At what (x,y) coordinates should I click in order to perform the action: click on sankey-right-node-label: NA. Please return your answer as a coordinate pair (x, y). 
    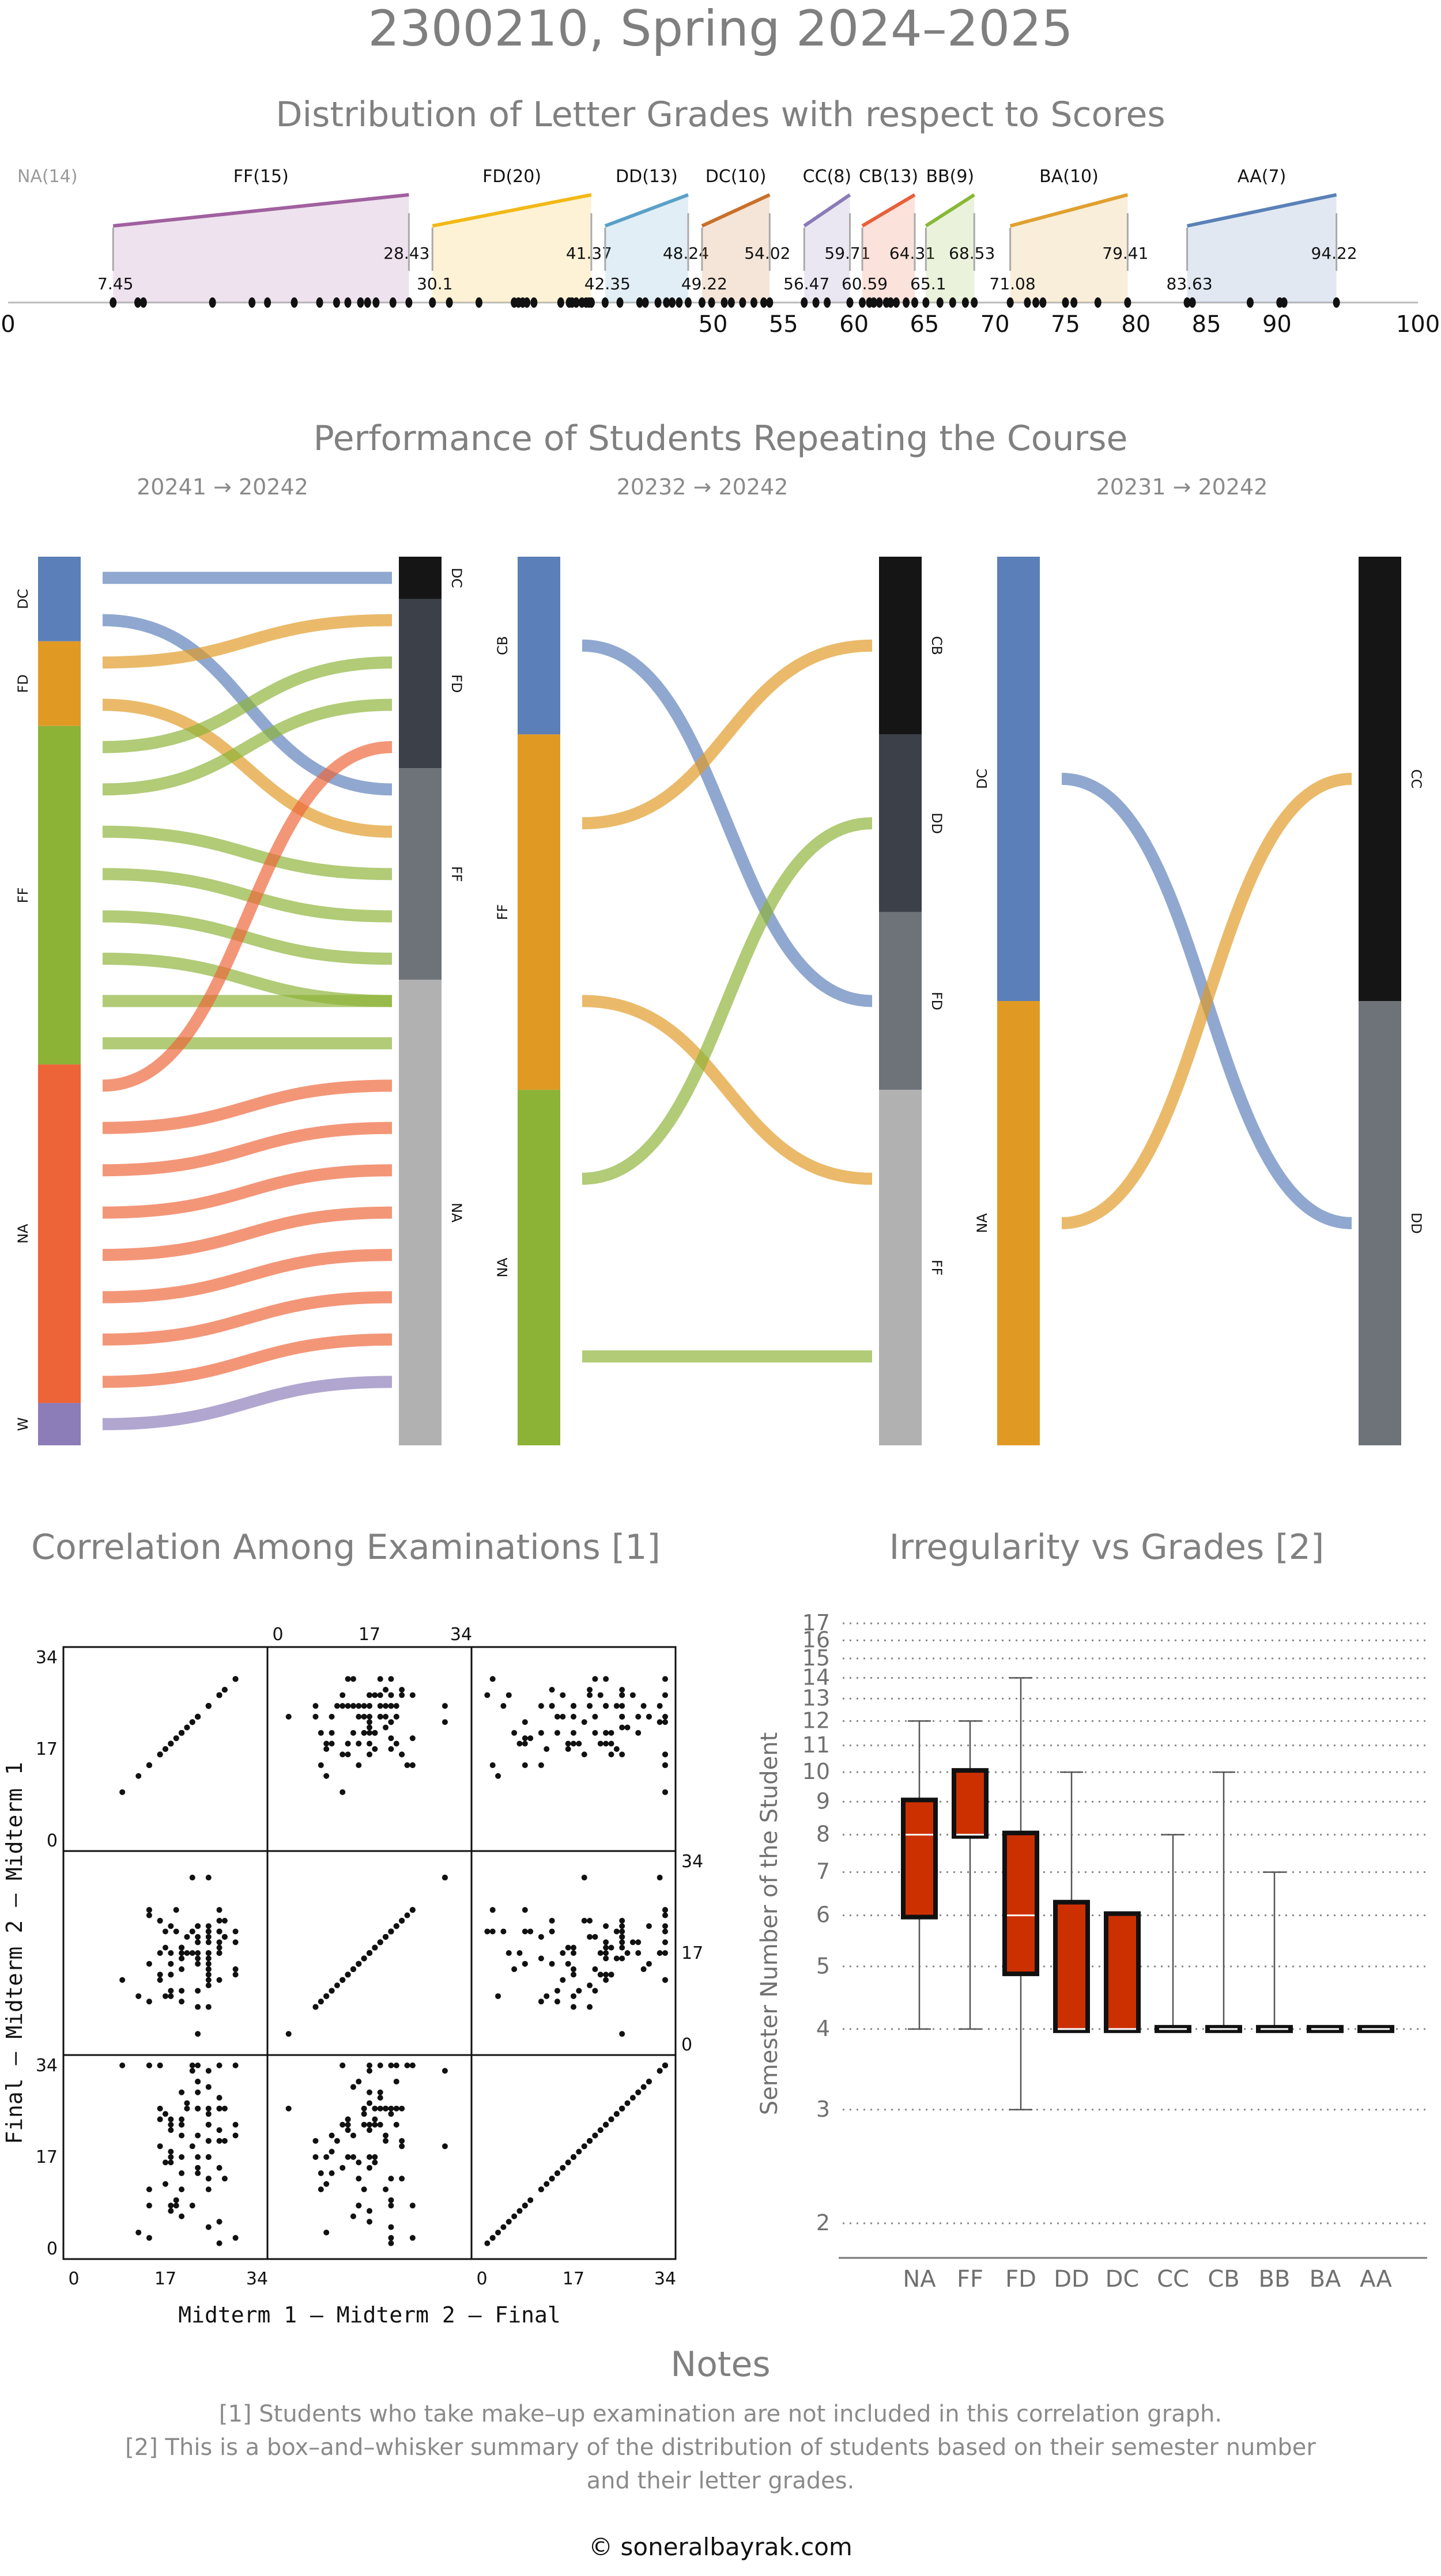
    Looking at the image, I should click on (456, 1213).